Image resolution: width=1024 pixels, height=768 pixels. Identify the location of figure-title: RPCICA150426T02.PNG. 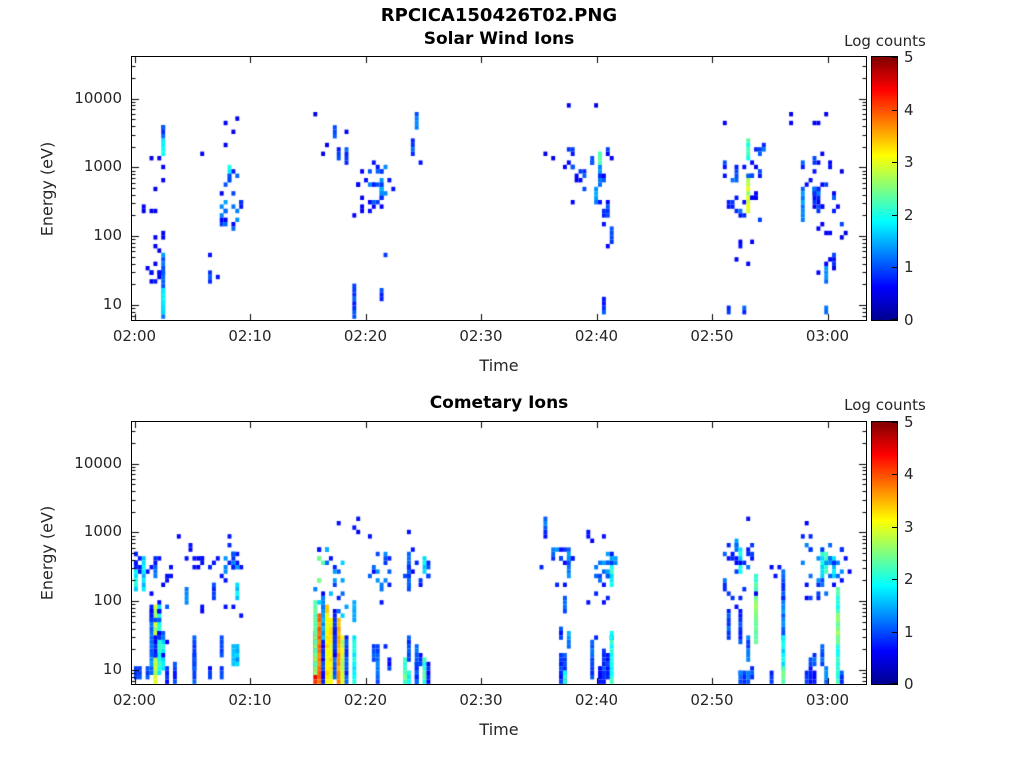
(499, 15).